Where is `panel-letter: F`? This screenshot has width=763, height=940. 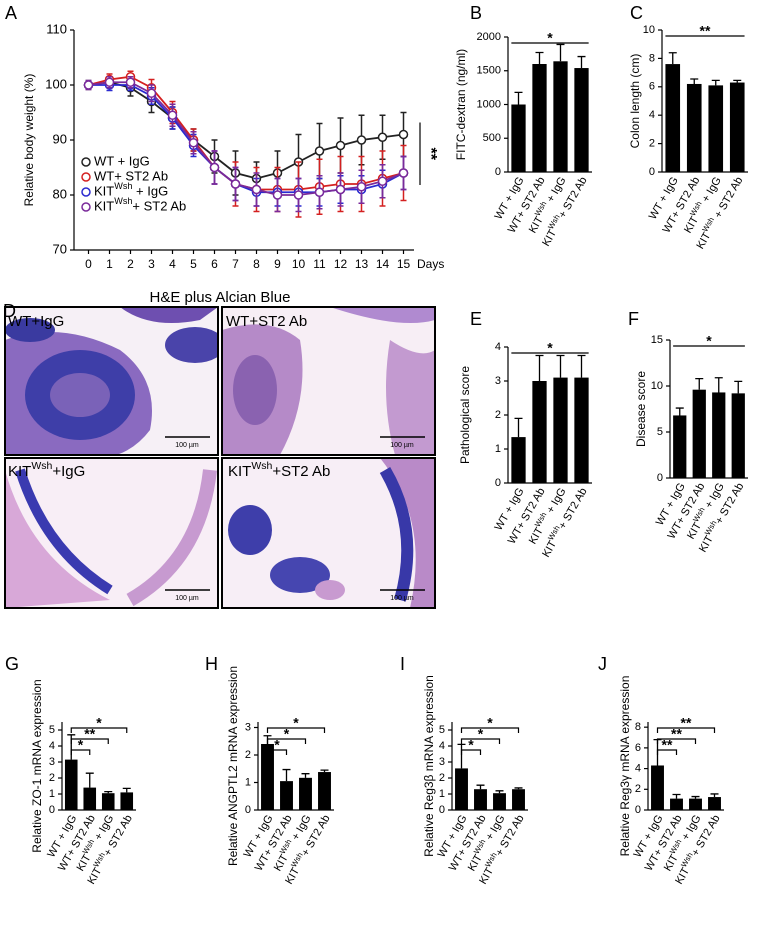 panel-letter: F is located at coordinates (633, 319).